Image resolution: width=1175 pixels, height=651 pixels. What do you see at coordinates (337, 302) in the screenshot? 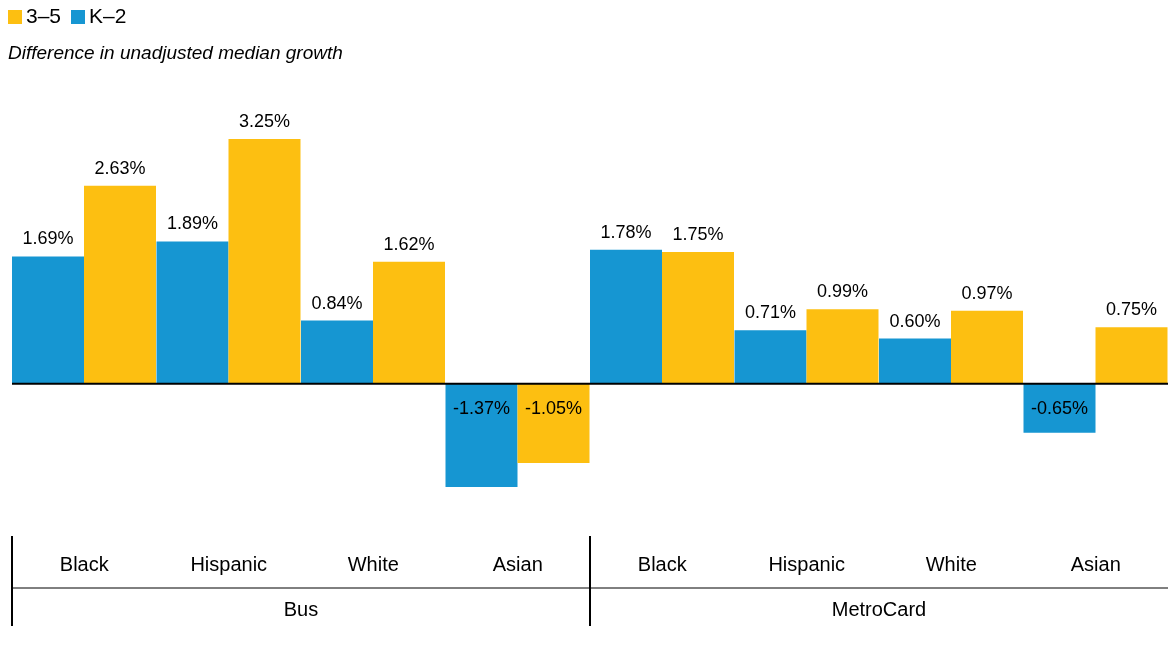
I see `data-label: 0.84%` at bounding box center [337, 302].